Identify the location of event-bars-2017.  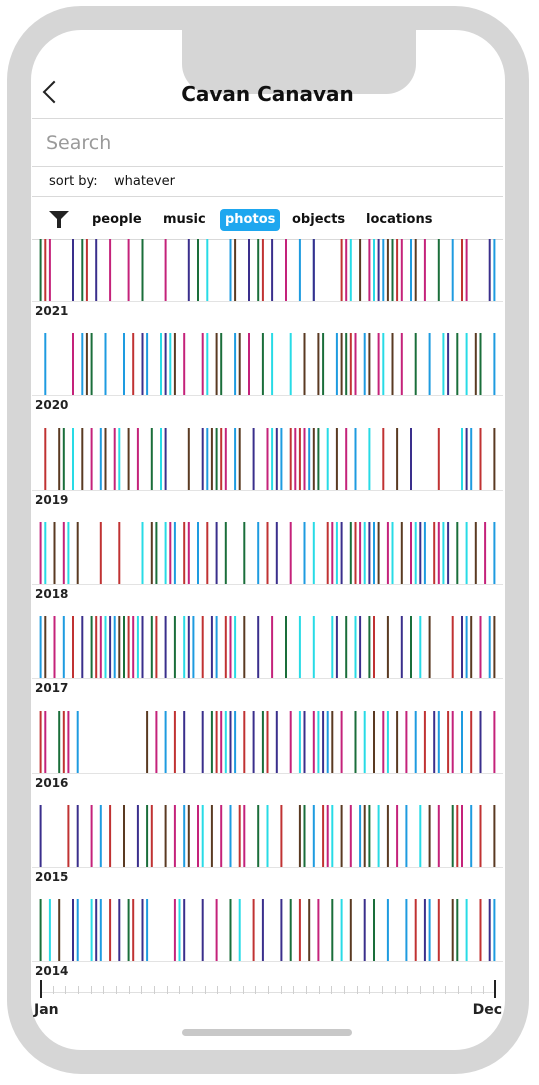
(267, 647).